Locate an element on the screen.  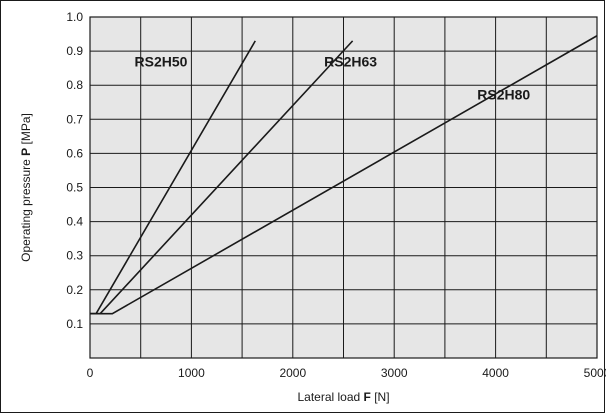
y-tick-label: 0.5 is located at coordinates (74, 188).